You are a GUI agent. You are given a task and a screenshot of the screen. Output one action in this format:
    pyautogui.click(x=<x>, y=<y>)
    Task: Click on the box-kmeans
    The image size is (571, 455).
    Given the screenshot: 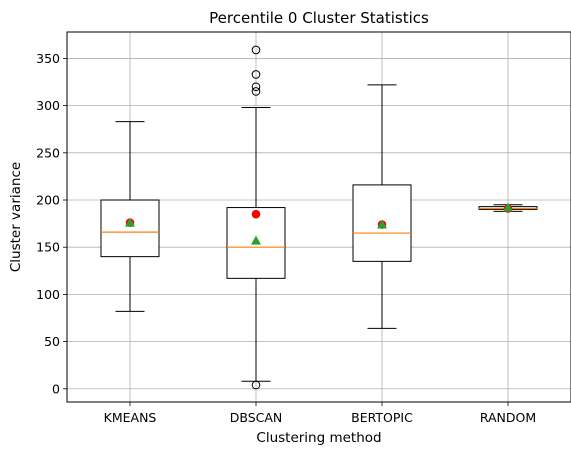 What is the action you would take?
    pyautogui.click(x=130, y=216)
    